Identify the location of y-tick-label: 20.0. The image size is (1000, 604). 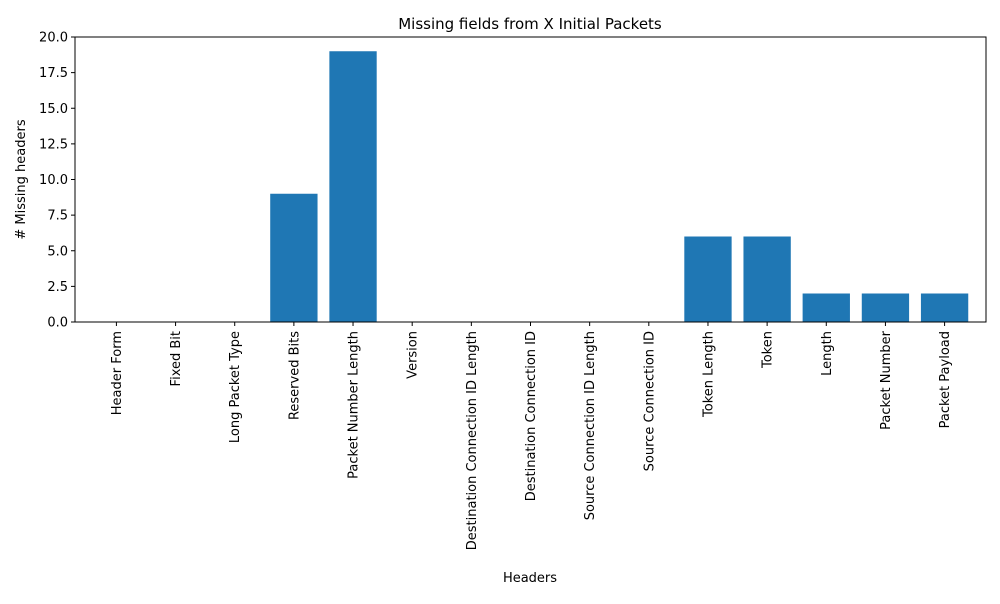
(53, 38).